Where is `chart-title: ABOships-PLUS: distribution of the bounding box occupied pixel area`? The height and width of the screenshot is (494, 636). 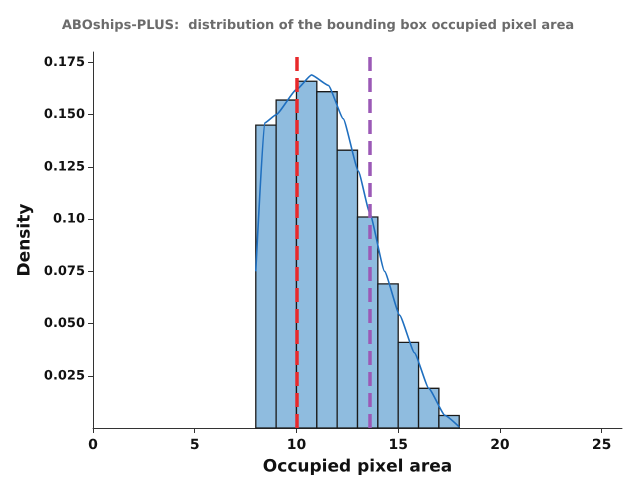 chart-title: ABOships-PLUS: distribution of the bounding box occupied pixel area is located at coordinates (318, 25).